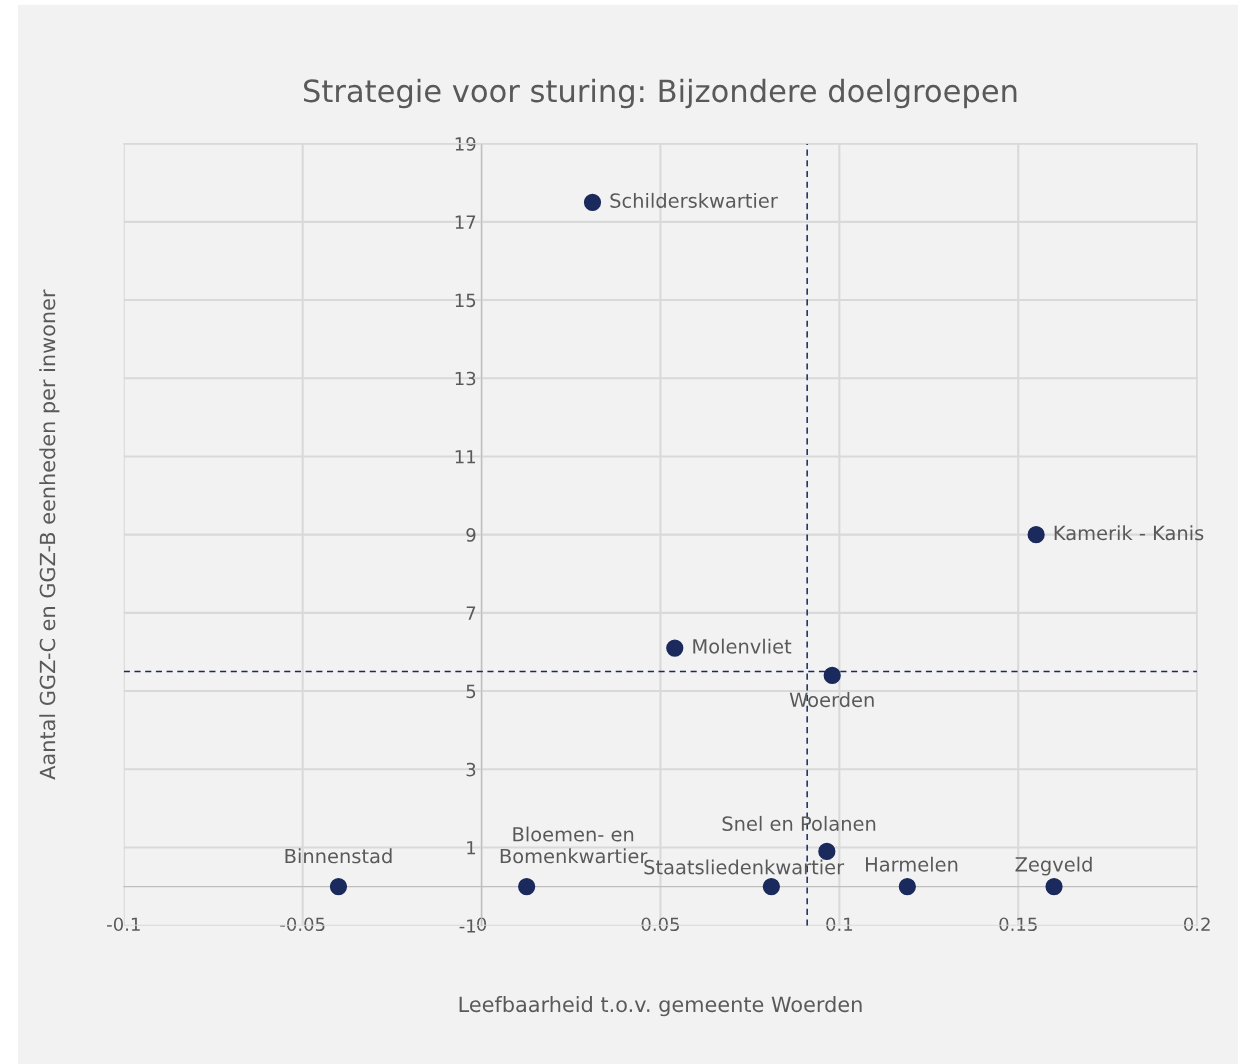 Image resolution: width=1238 pixels, height=1064 pixels. What do you see at coordinates (694, 200) in the screenshot?
I see `annotation: Schilderskwartier` at bounding box center [694, 200].